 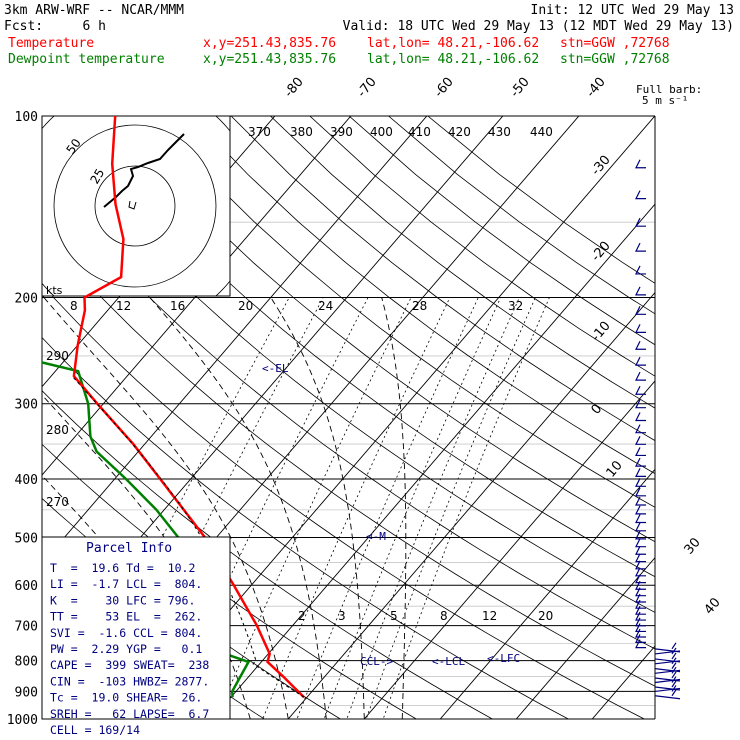 I want to click on model-title: 3km ARW-WRF -- NCAR/MMM, so click(x=94, y=10).